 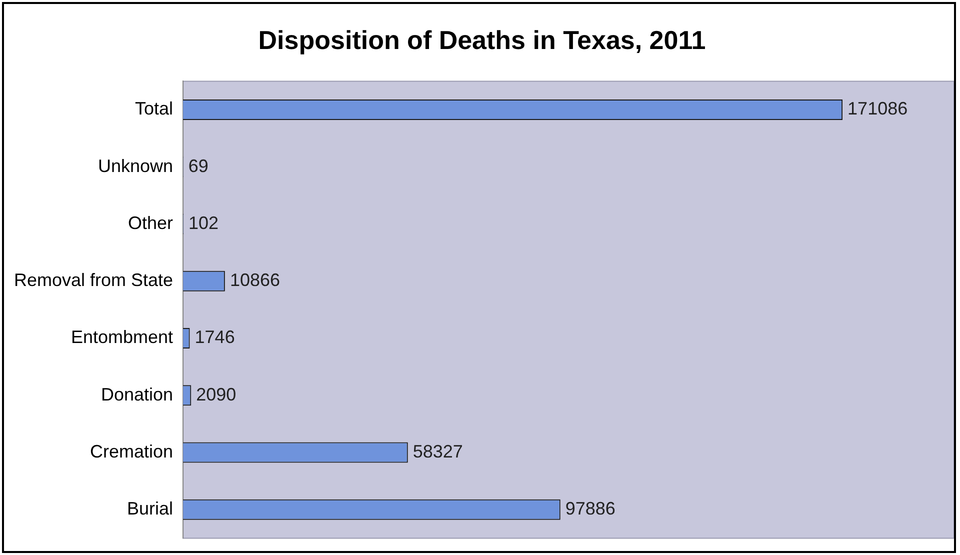 What do you see at coordinates (216, 394) in the screenshot?
I see `data-label: 2090` at bounding box center [216, 394].